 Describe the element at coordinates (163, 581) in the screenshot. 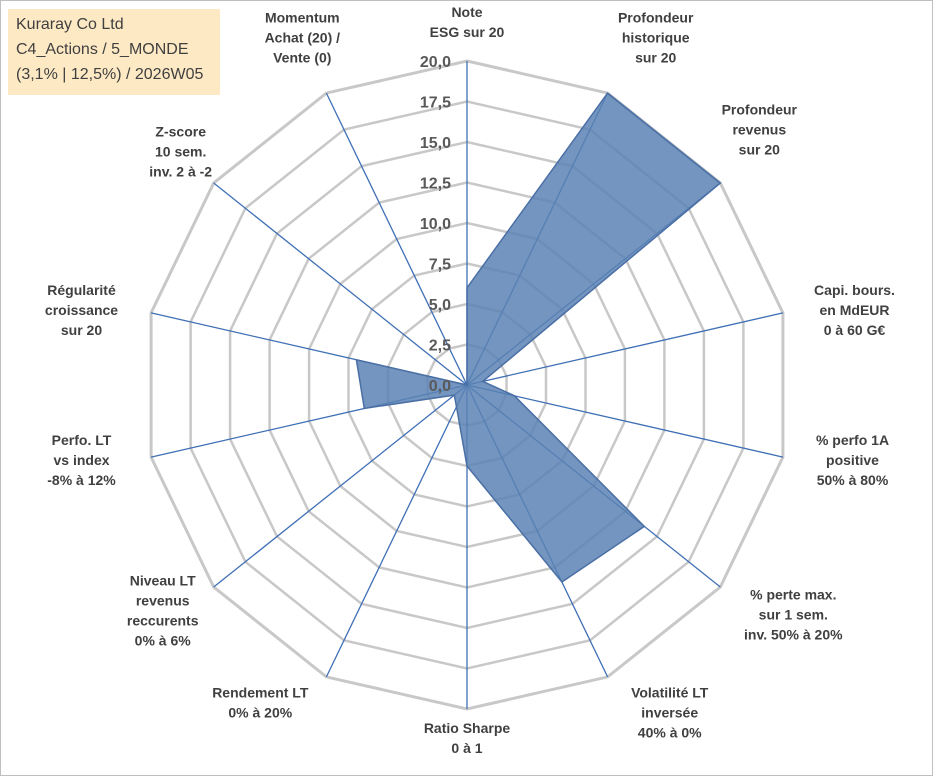

I see `axis-label-line: Niveau LT` at that location.